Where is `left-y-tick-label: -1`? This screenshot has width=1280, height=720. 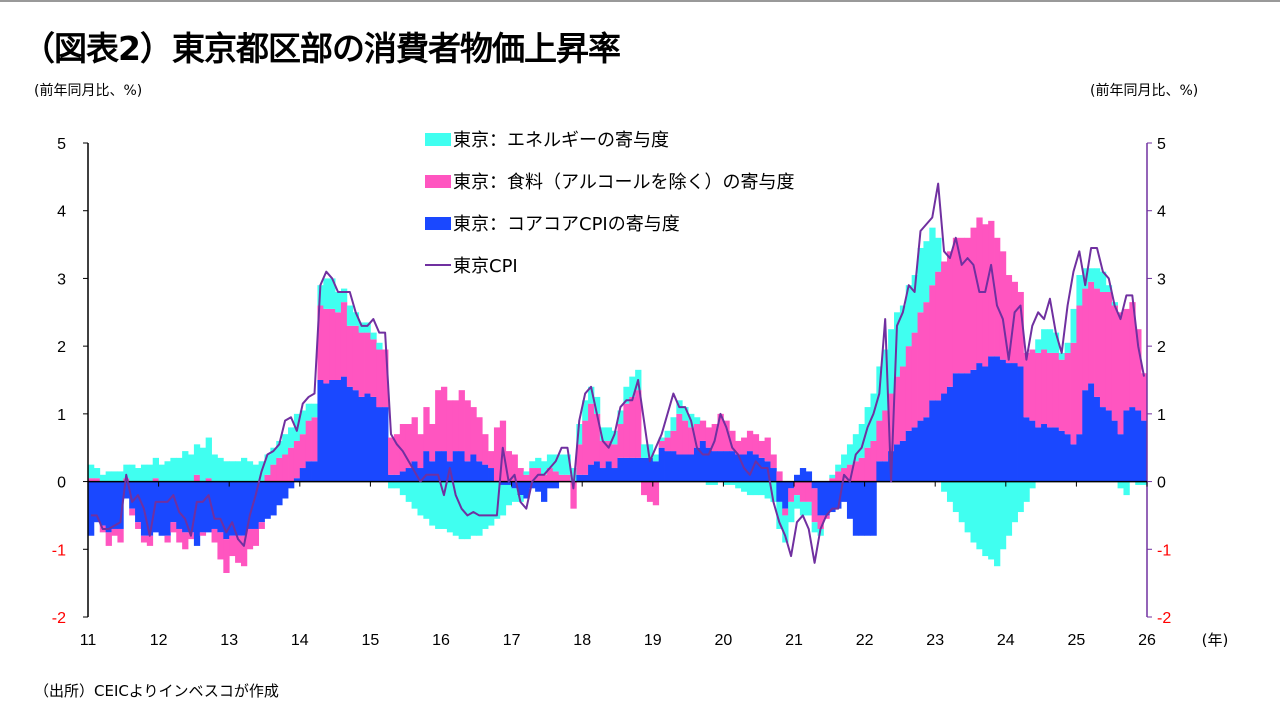
left-y-tick-label: -1 is located at coordinates (59, 550).